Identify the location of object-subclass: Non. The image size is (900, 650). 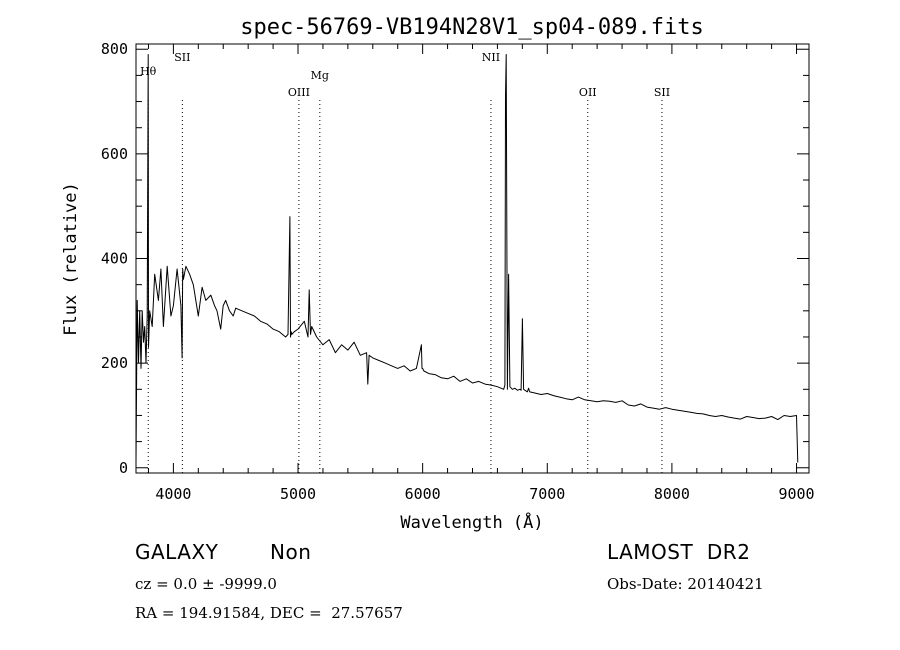
(291, 552).